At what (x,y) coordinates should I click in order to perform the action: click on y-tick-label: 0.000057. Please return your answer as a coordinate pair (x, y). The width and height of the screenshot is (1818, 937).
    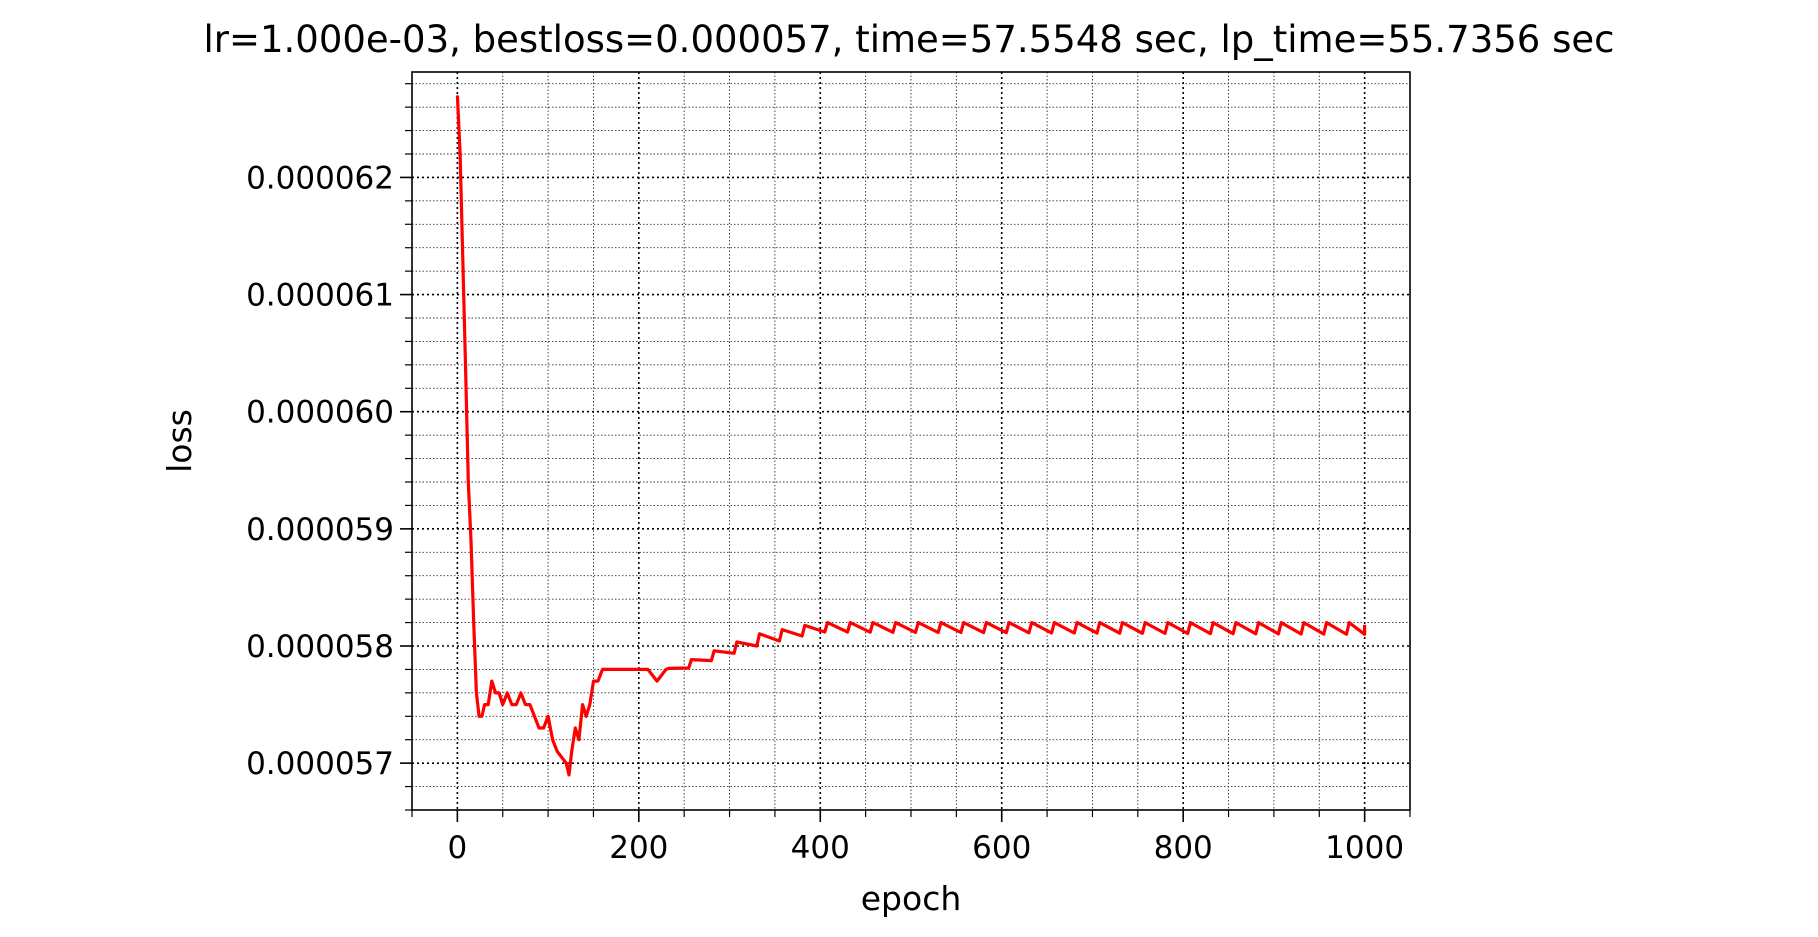
    Looking at the image, I should click on (320, 764).